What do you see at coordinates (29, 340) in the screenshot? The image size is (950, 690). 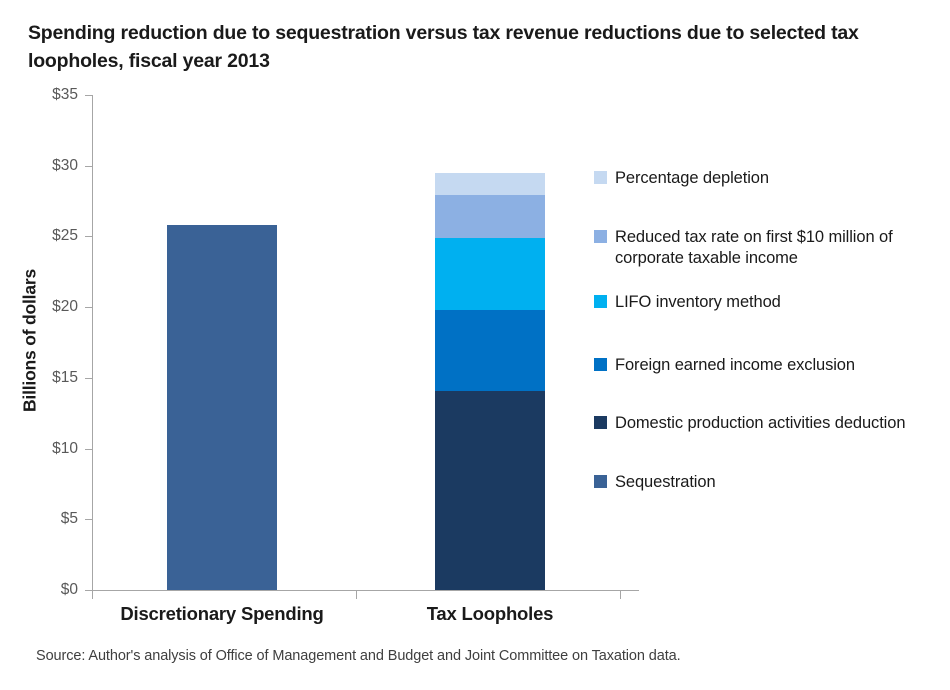 I see `y-axis-title: Billions of dollars` at bounding box center [29, 340].